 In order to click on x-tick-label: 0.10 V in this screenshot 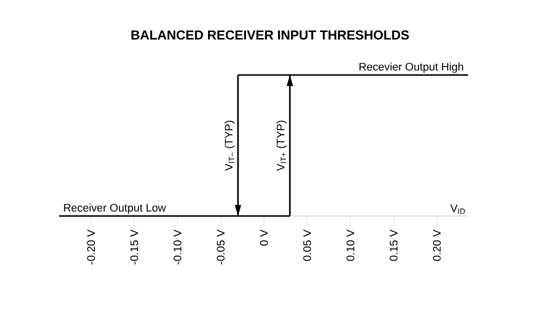, I will do `click(350, 245)`.